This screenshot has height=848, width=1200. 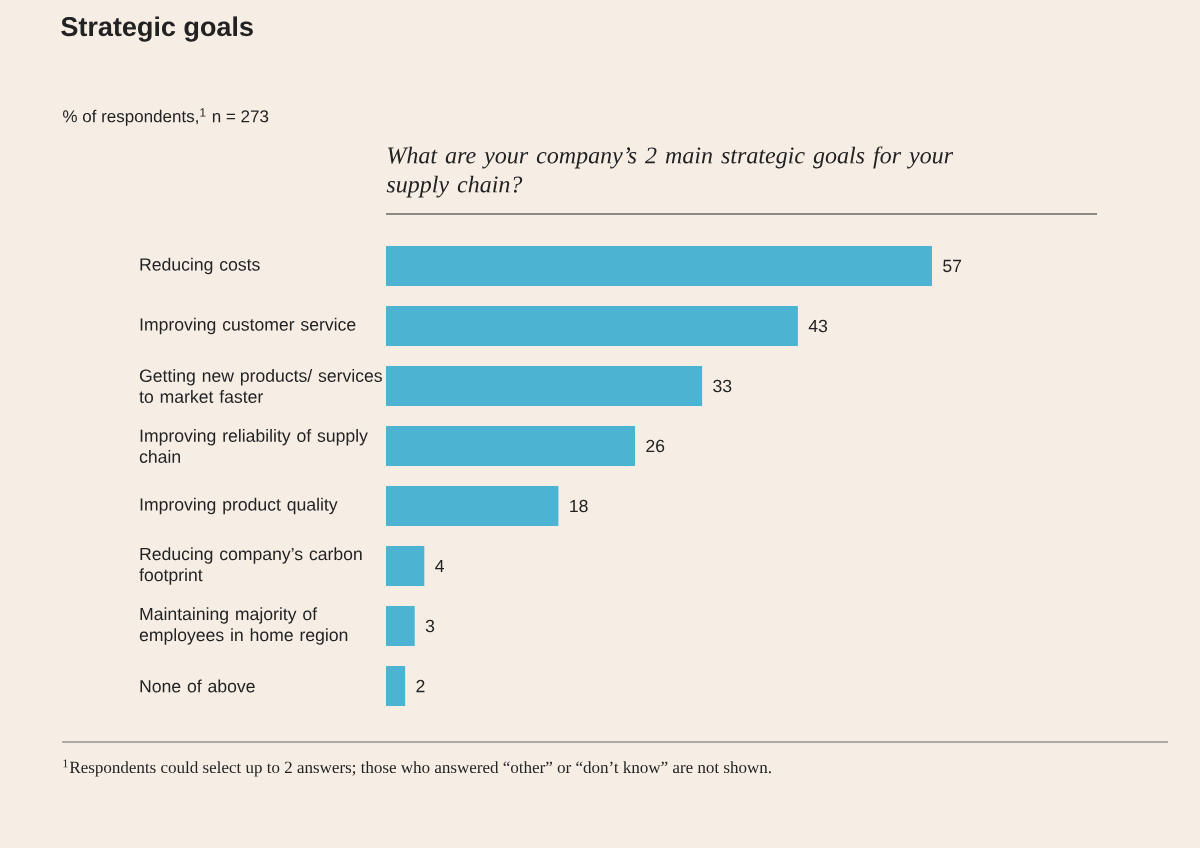 What do you see at coordinates (200, 266) in the screenshot?
I see `y-tick-label: Reducing costs` at bounding box center [200, 266].